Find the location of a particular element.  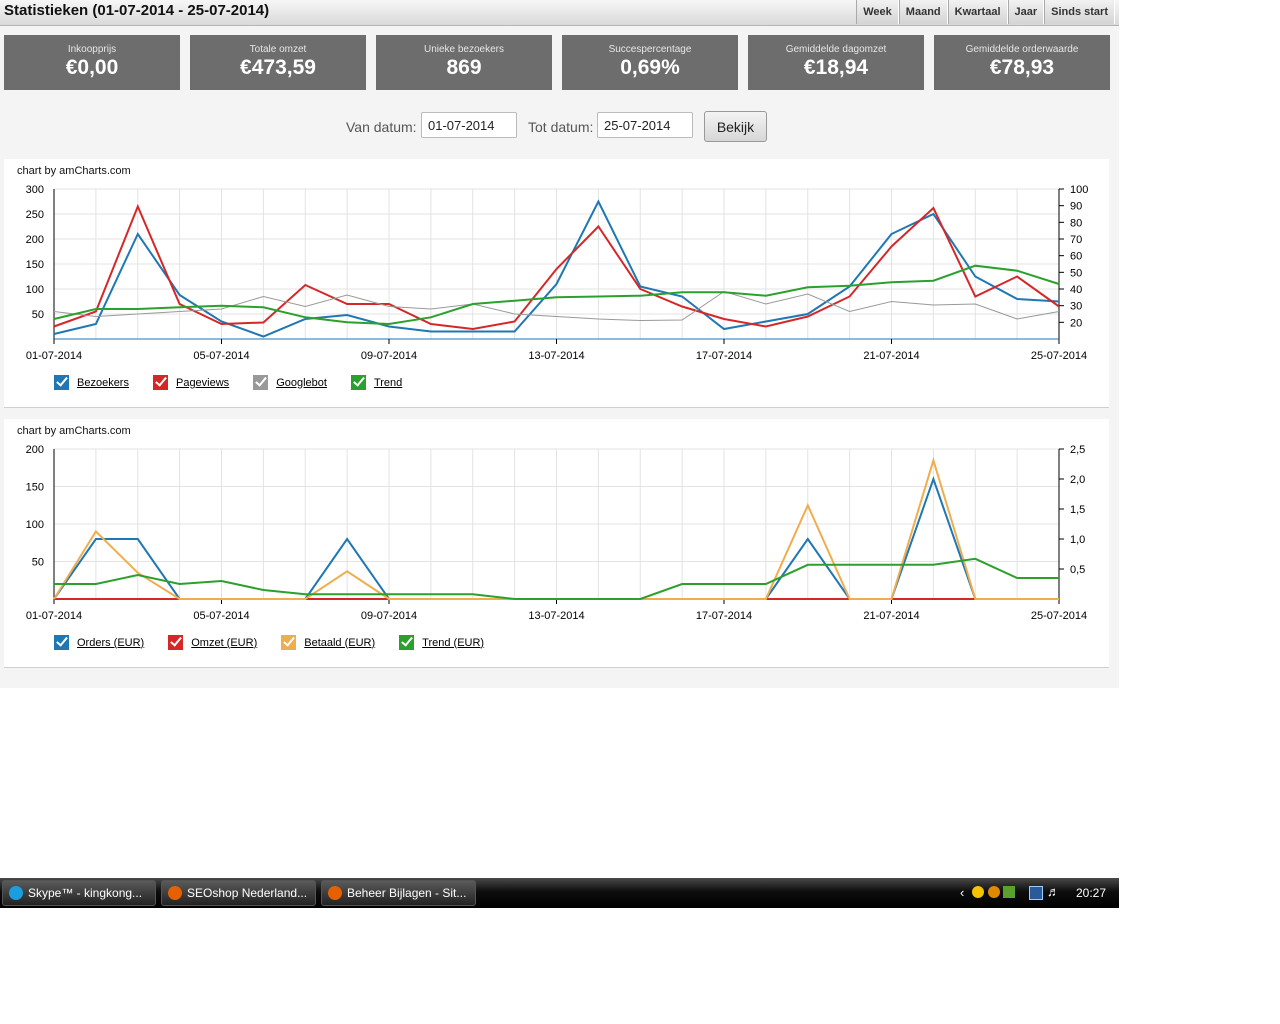

y-tick-label: 250 is located at coordinates (35, 215).